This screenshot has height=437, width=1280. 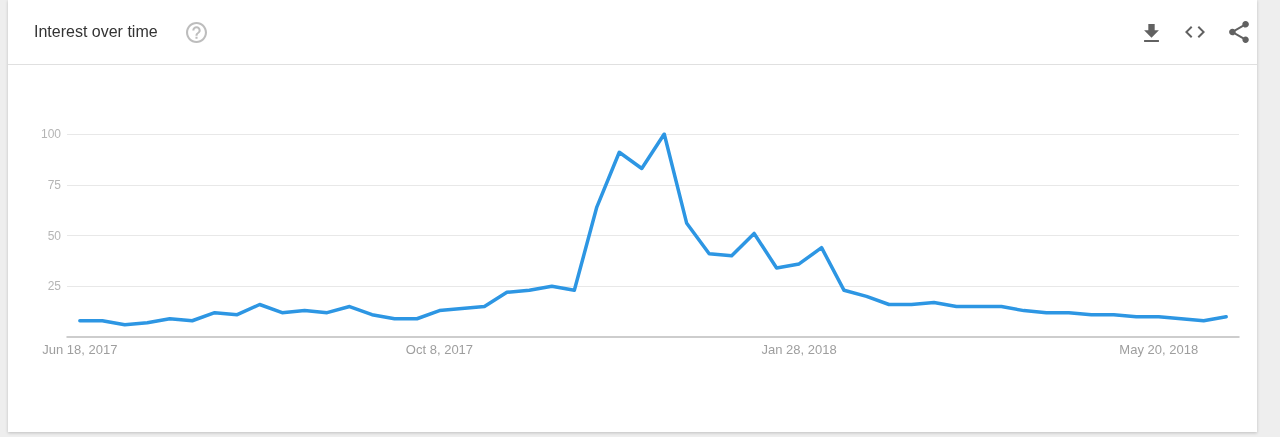 What do you see at coordinates (54, 235) in the screenshot?
I see `y-tick-label: 50` at bounding box center [54, 235].